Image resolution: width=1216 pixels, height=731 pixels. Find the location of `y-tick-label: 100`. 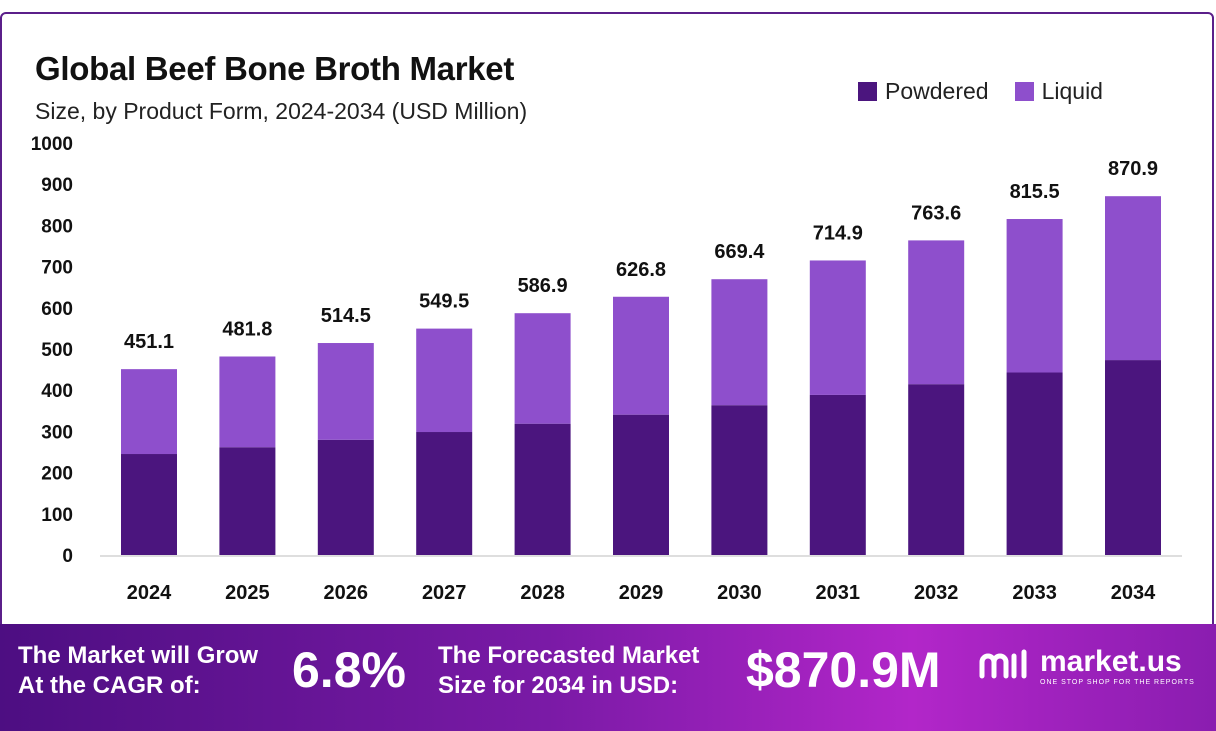

y-tick-label: 100 is located at coordinates (57, 515).